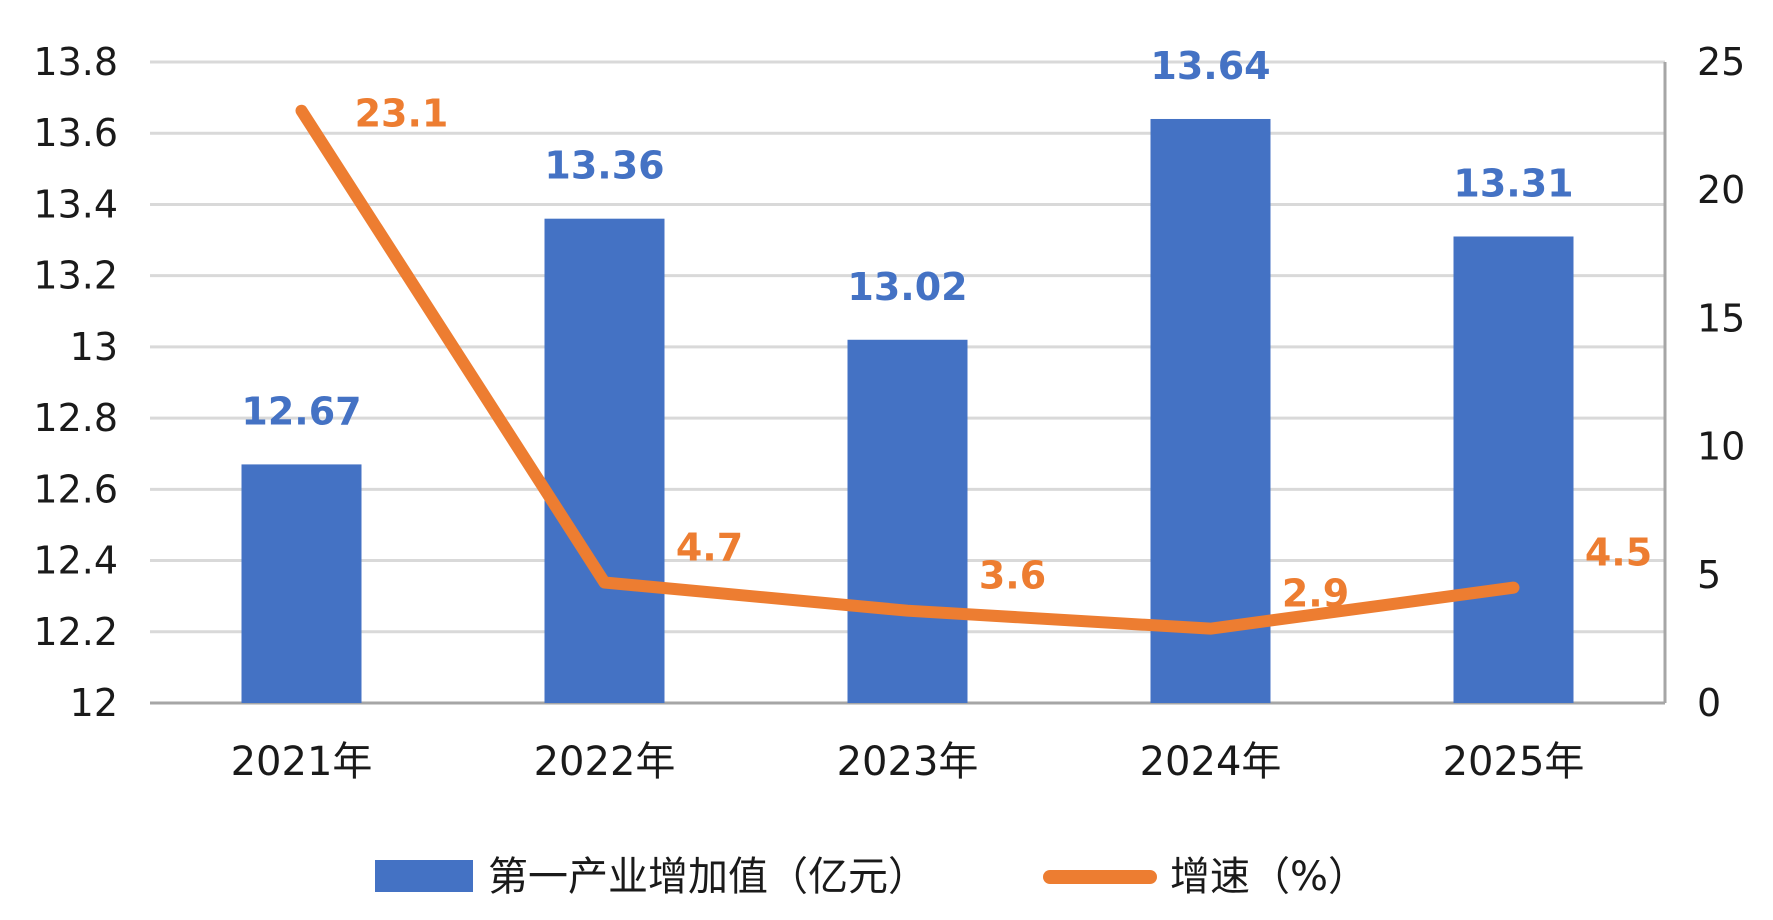  Describe the element at coordinates (75, 561) in the screenshot. I see `left-tick-label: 12.4` at that location.